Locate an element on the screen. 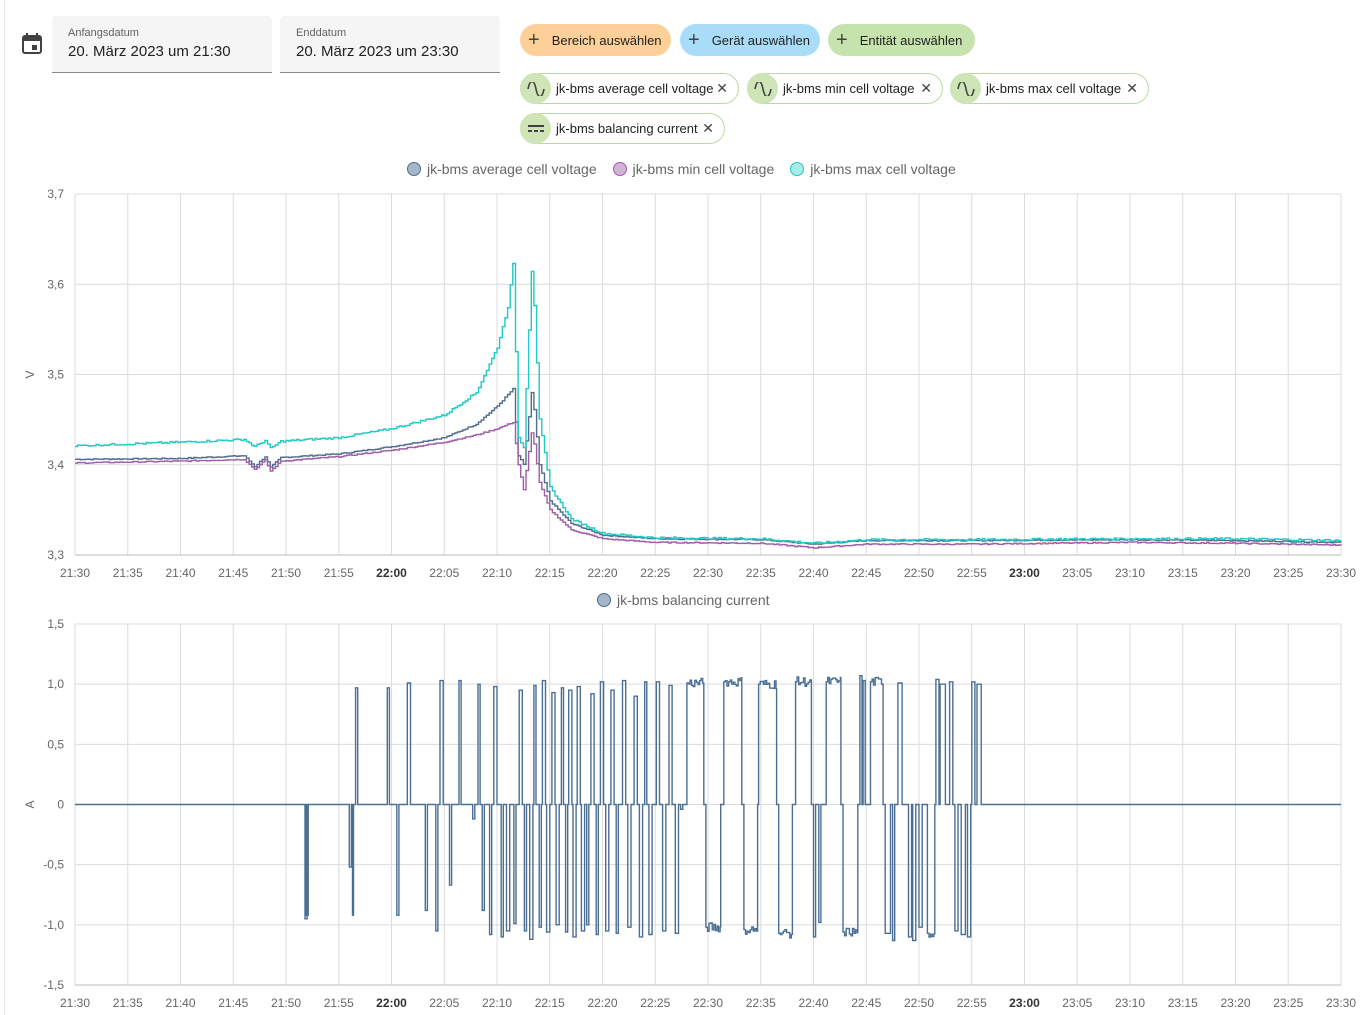 The width and height of the screenshot is (1365, 1015). x-tick-label: 22:05 is located at coordinates (444, 1003).